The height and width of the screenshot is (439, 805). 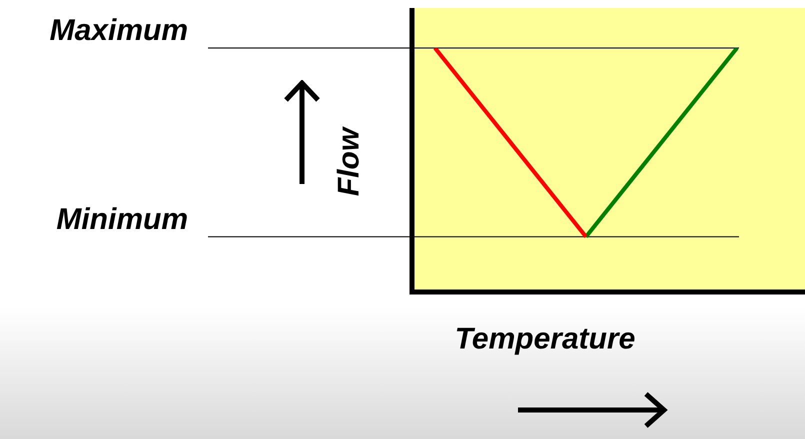 What do you see at coordinates (545, 339) in the screenshot?
I see `x-axis-title: Temperature` at bounding box center [545, 339].